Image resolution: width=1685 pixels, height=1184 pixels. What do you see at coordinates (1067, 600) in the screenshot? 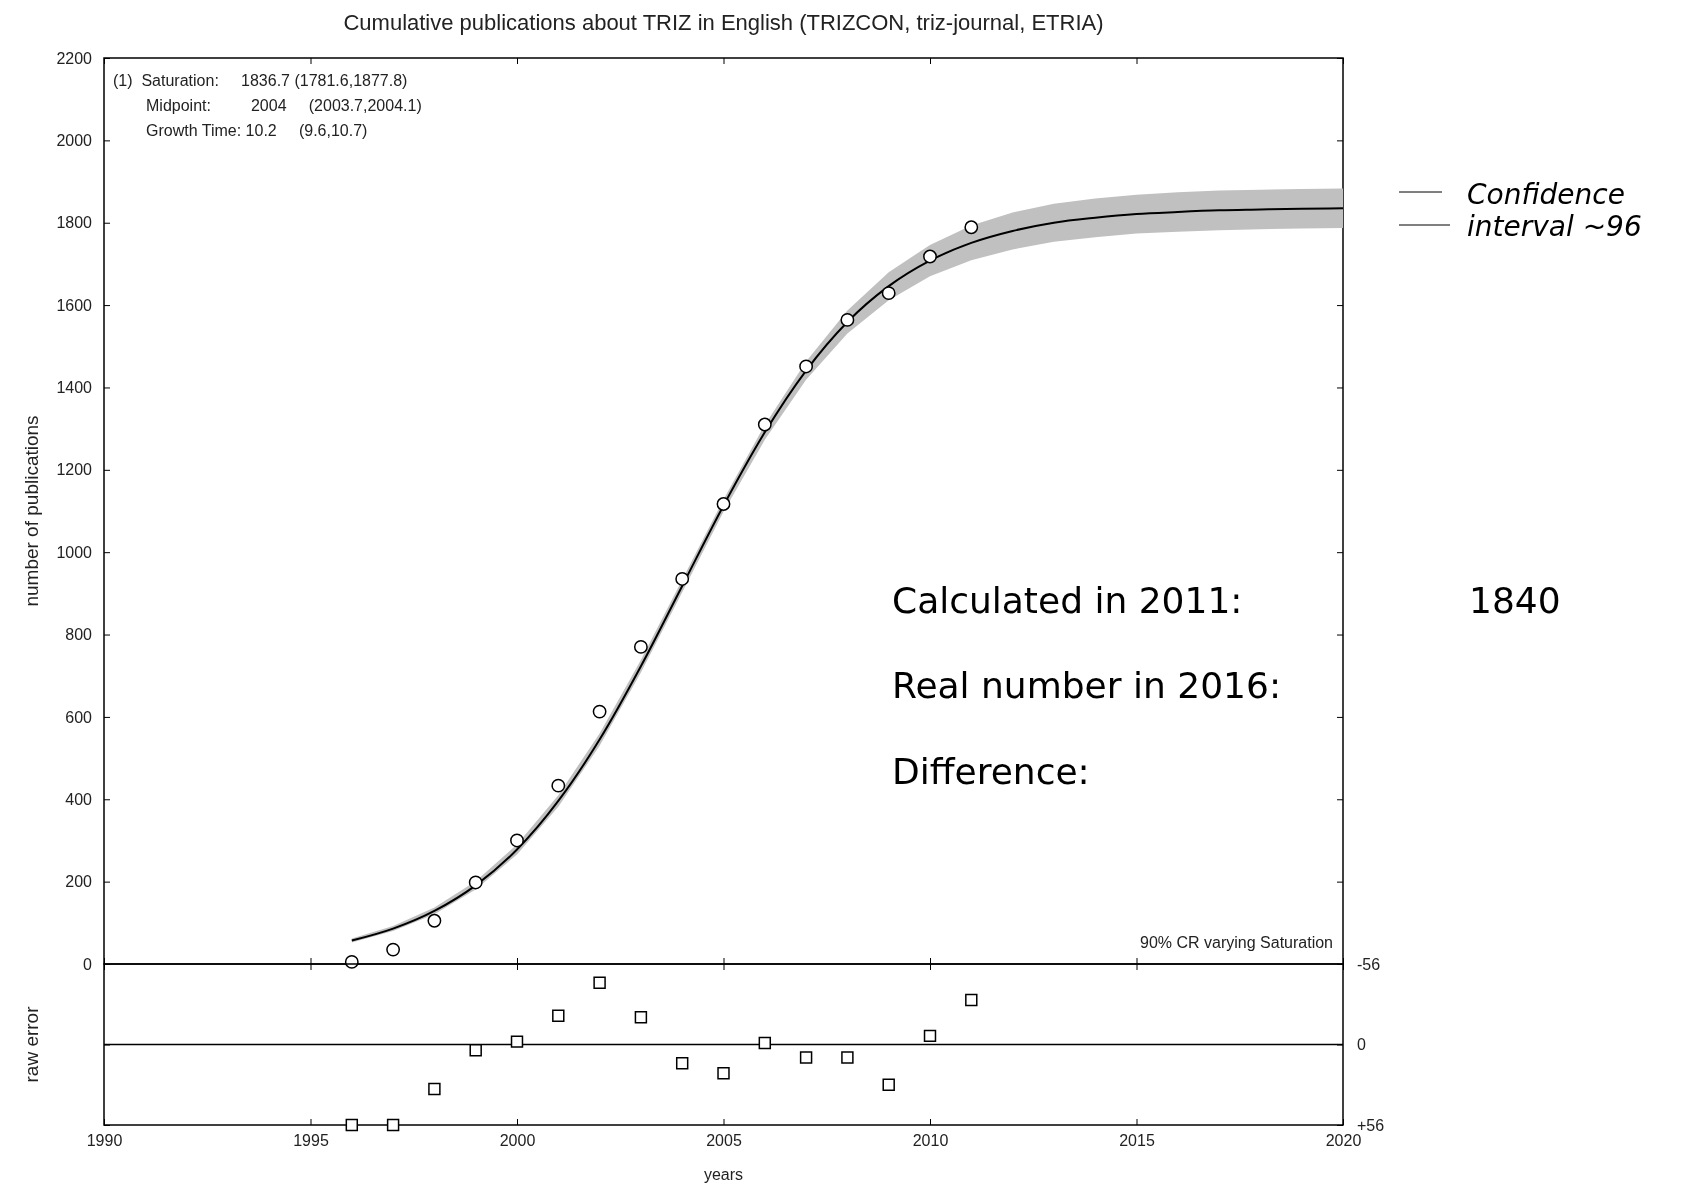
I see `annotation: Calculated in 2011:` at bounding box center [1067, 600].